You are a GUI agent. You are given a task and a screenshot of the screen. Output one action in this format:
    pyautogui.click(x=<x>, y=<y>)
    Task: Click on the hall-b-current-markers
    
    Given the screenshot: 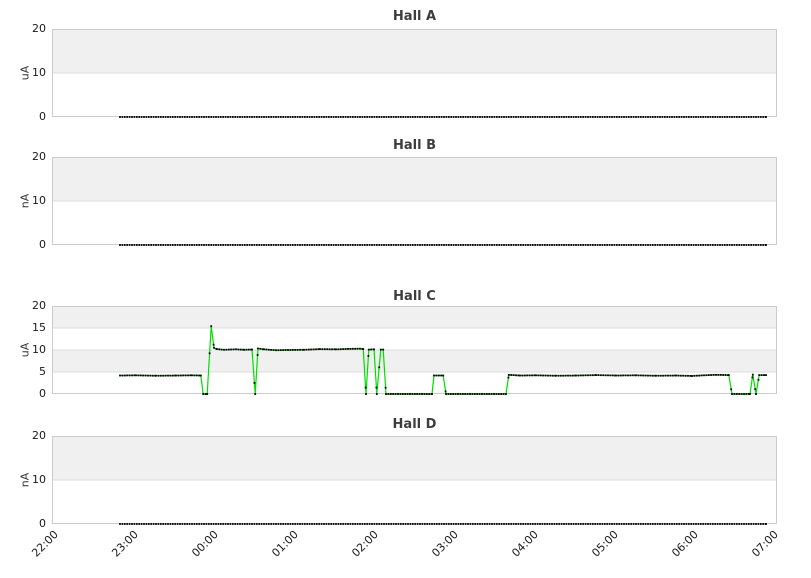 What is the action you would take?
    pyautogui.click(x=443, y=245)
    